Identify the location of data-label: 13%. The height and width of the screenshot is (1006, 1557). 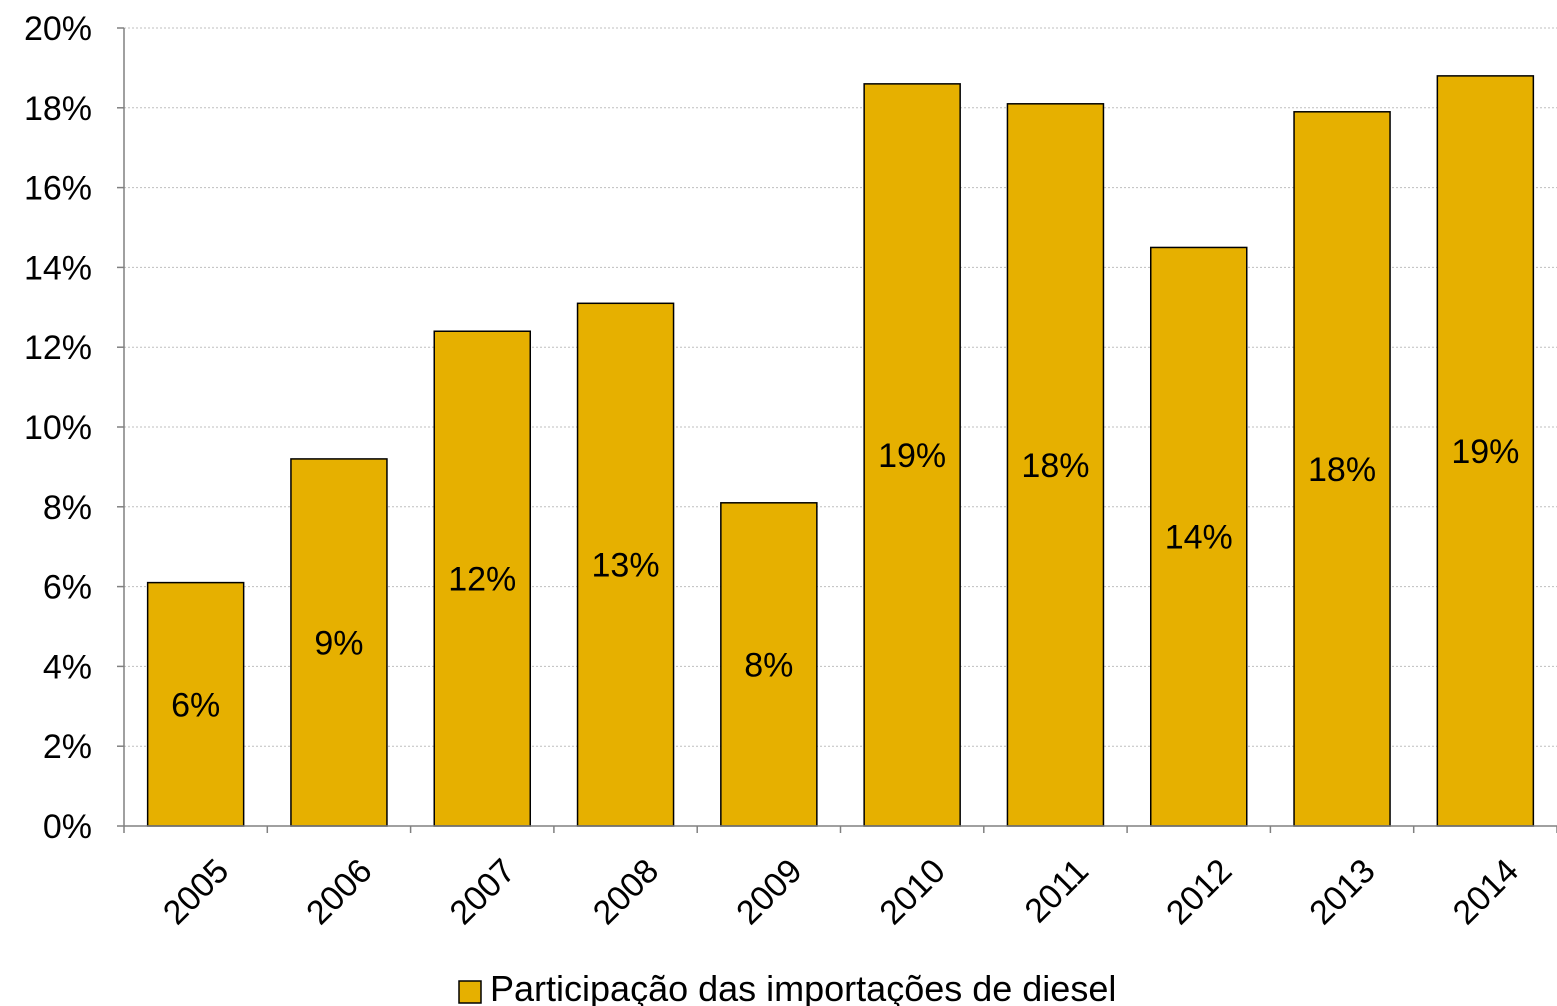
(626, 566).